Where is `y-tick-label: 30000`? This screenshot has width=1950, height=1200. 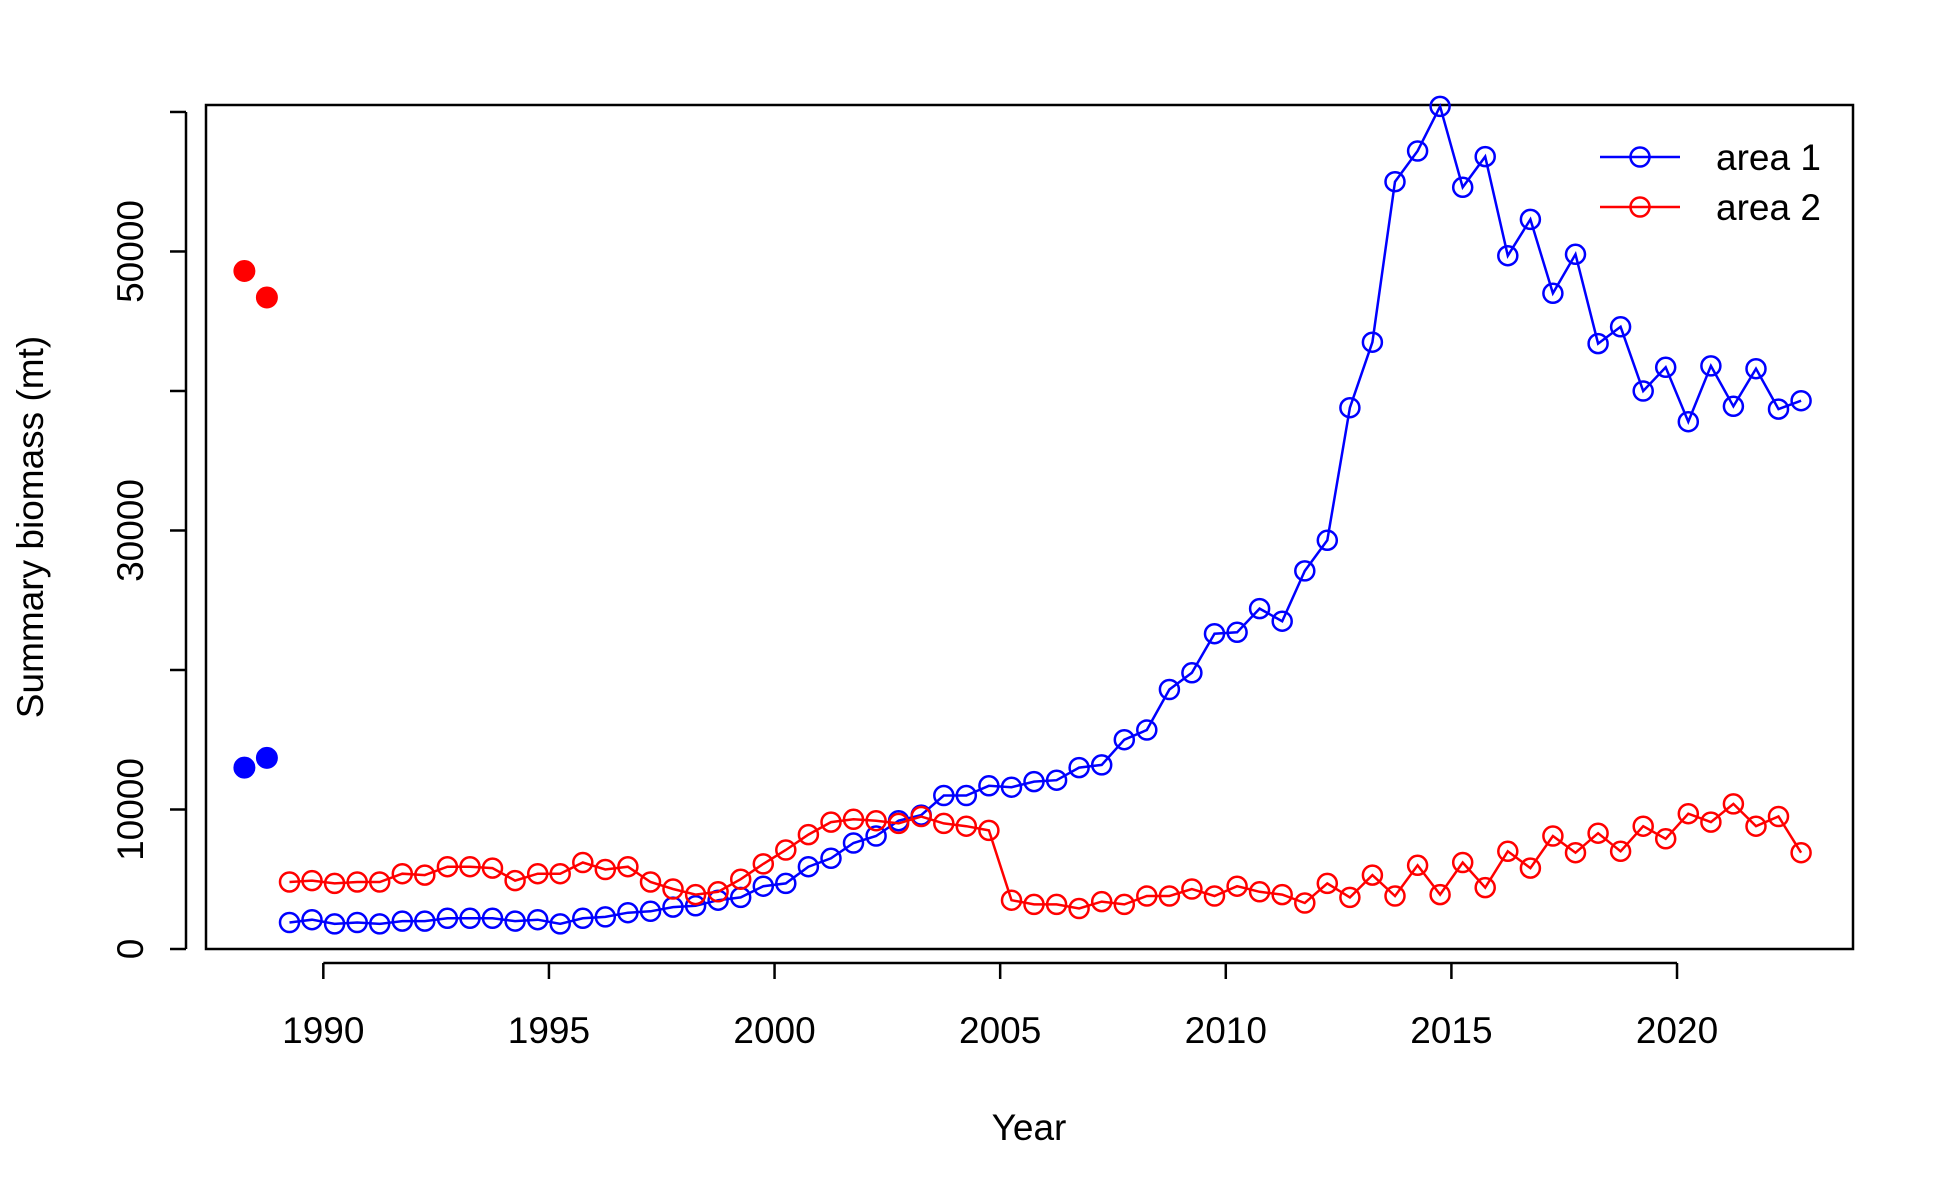 y-tick-label: 30000 is located at coordinates (130, 530).